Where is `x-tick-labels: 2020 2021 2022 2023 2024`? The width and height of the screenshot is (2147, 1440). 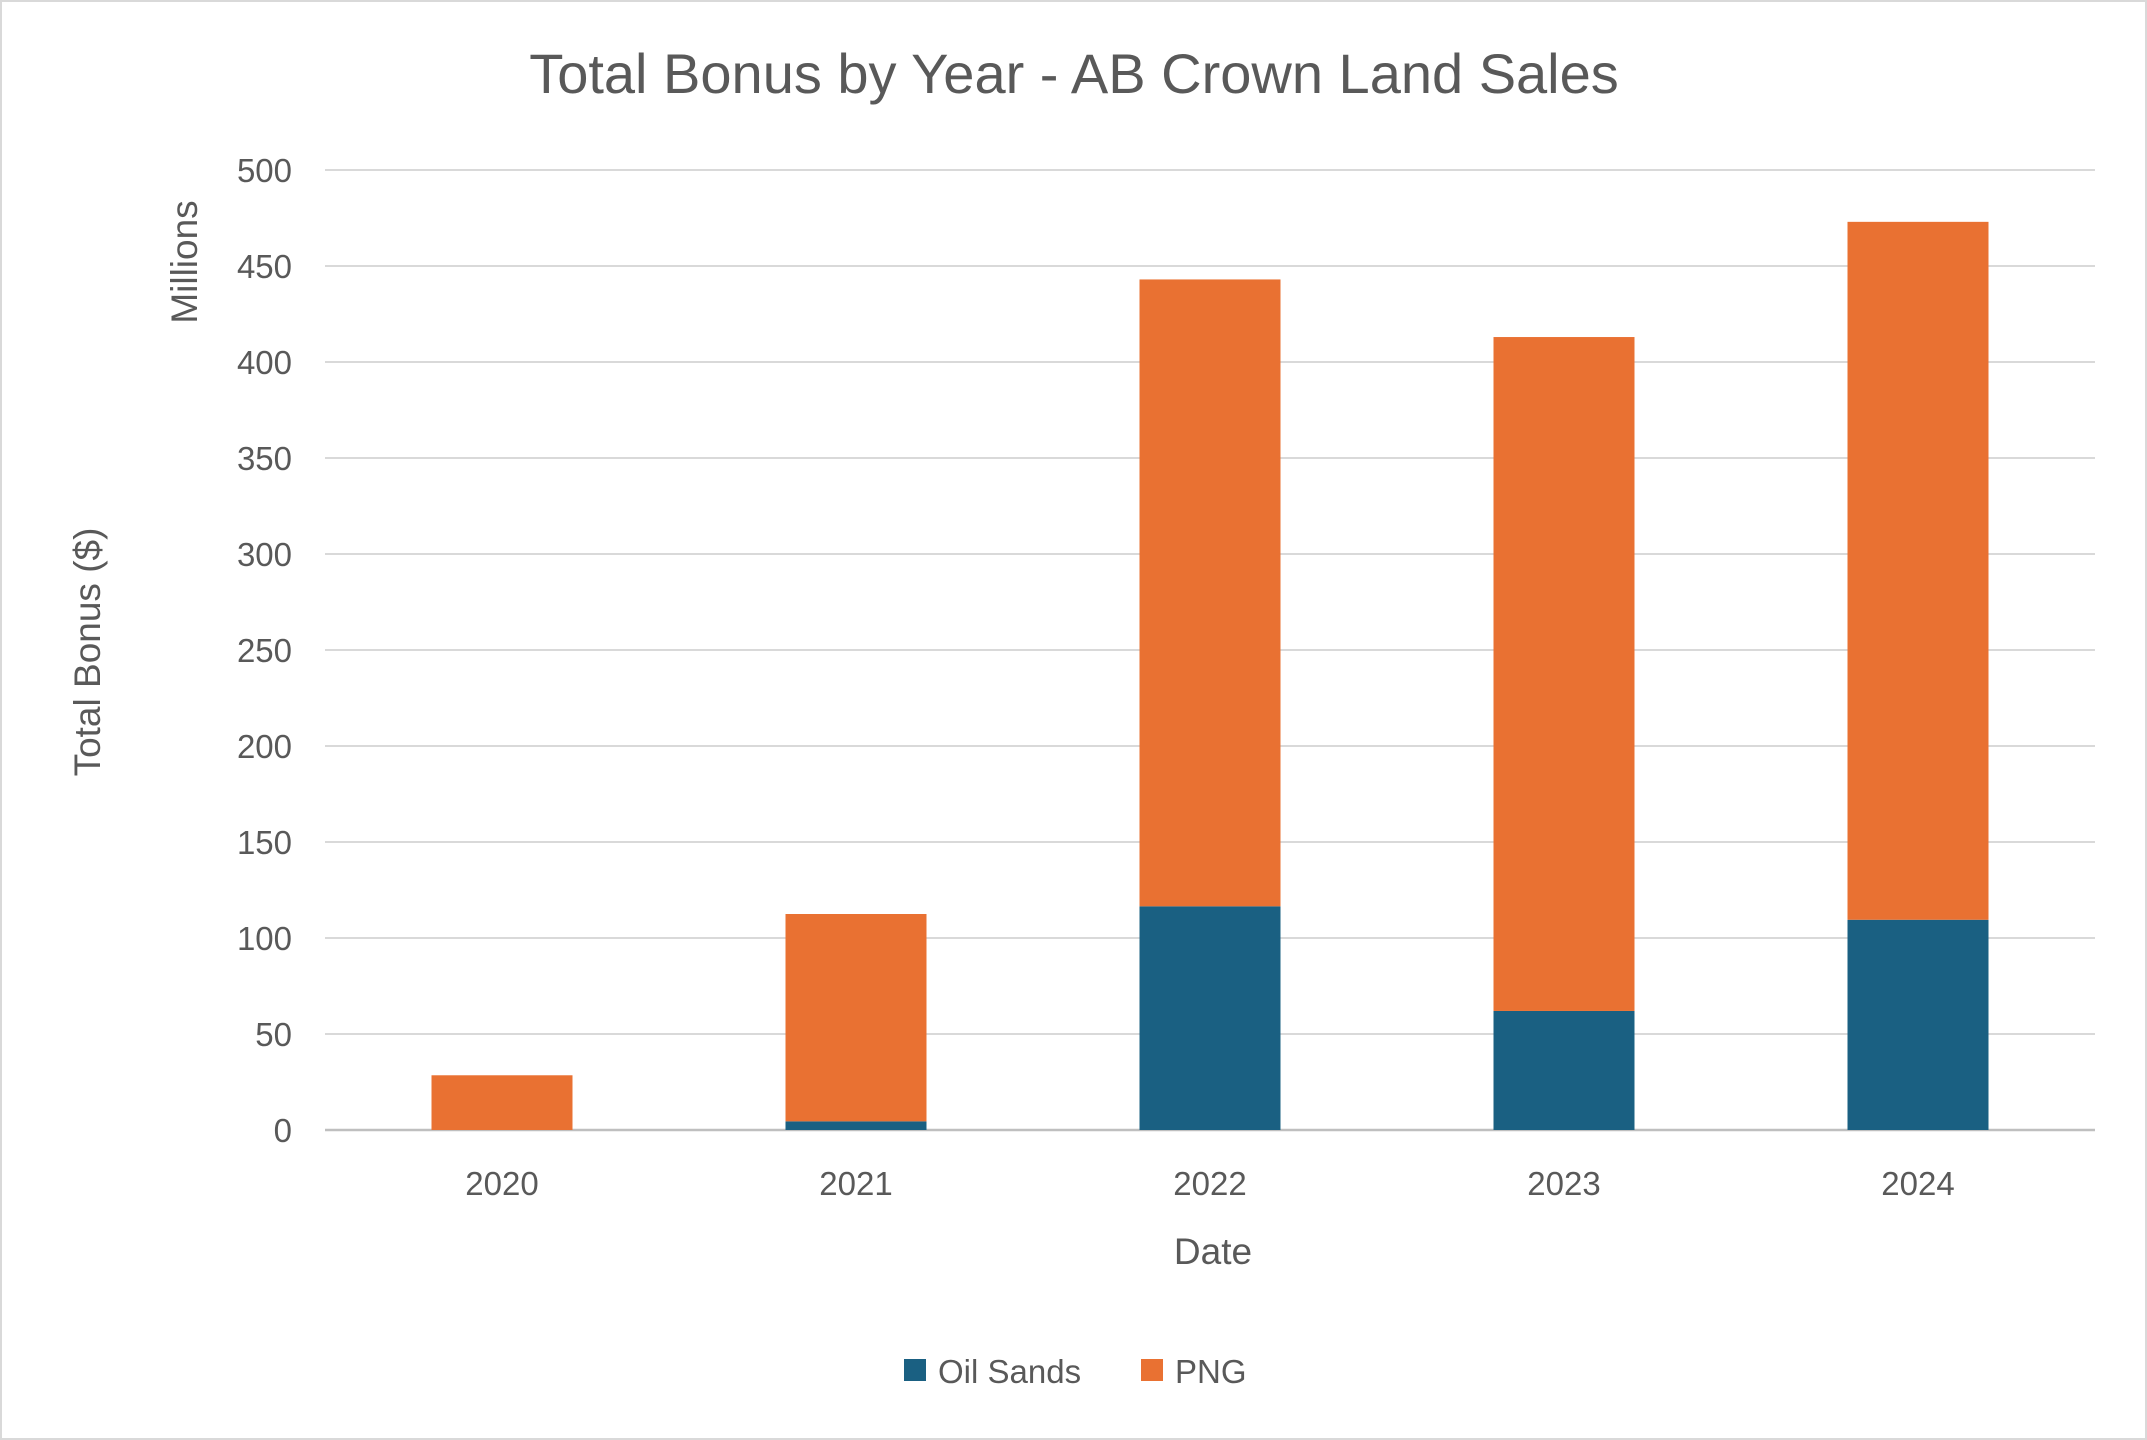 x-tick-labels: 2020 2021 2022 2023 2024 is located at coordinates (1209, 1183).